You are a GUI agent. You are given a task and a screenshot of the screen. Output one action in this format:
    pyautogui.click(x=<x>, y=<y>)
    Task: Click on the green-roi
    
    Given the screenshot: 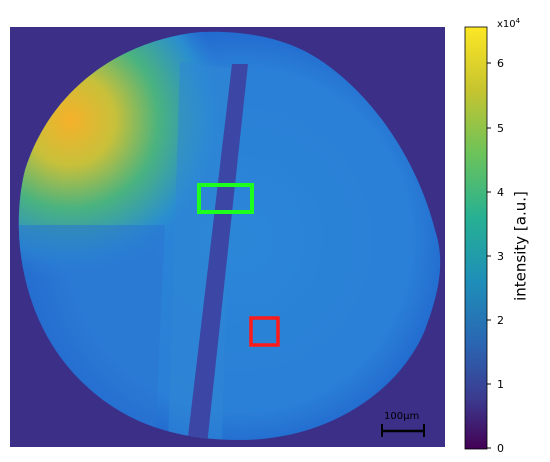 What is the action you would take?
    pyautogui.click(x=225, y=198)
    